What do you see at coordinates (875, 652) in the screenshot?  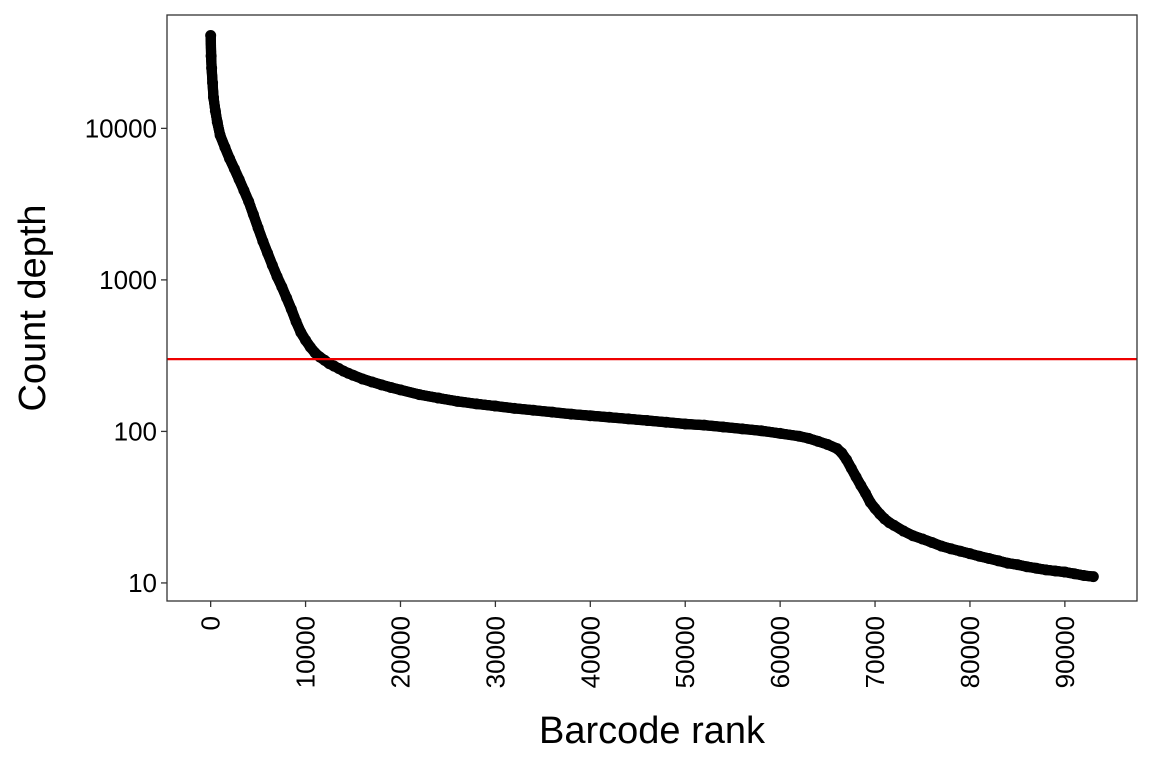 I see `x-tick-label: 70000` at bounding box center [875, 652].